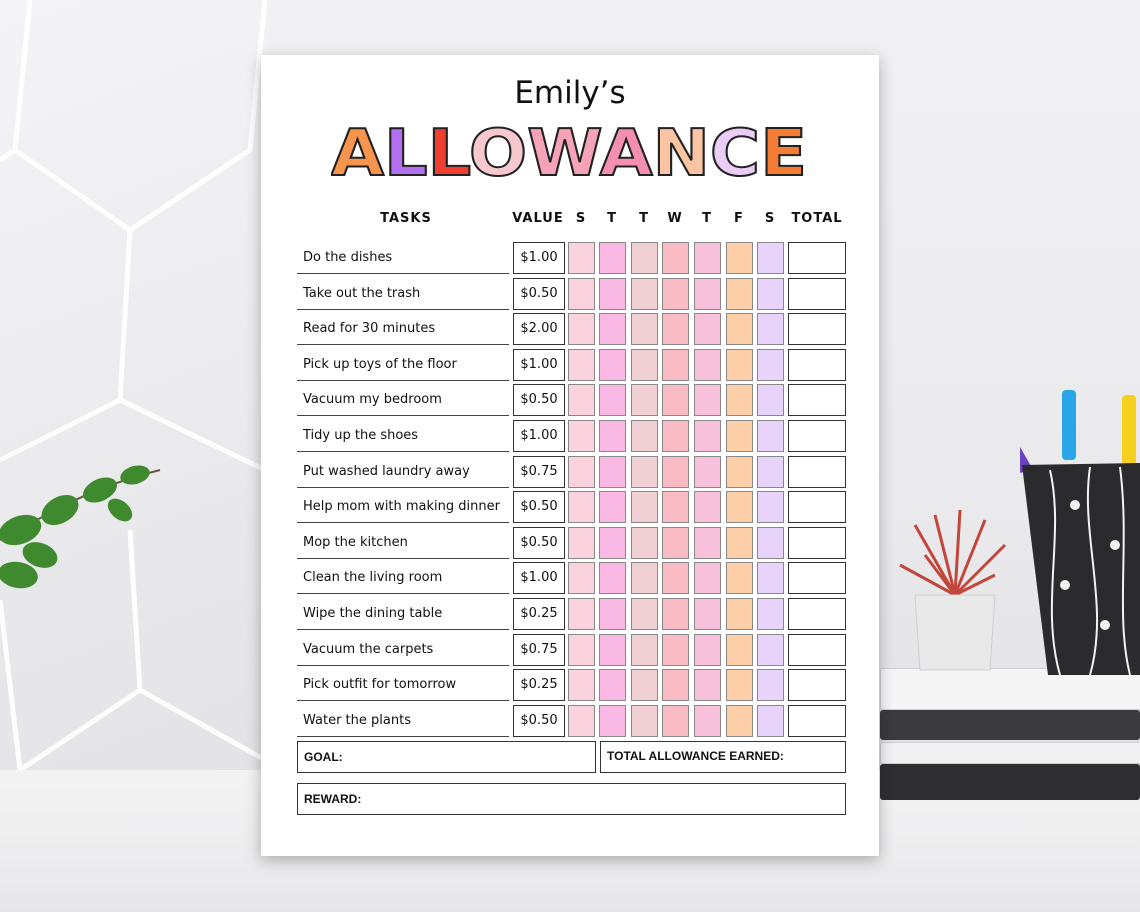  What do you see at coordinates (571, 799) in the screenshot?
I see `reward-box: REWARD:` at bounding box center [571, 799].